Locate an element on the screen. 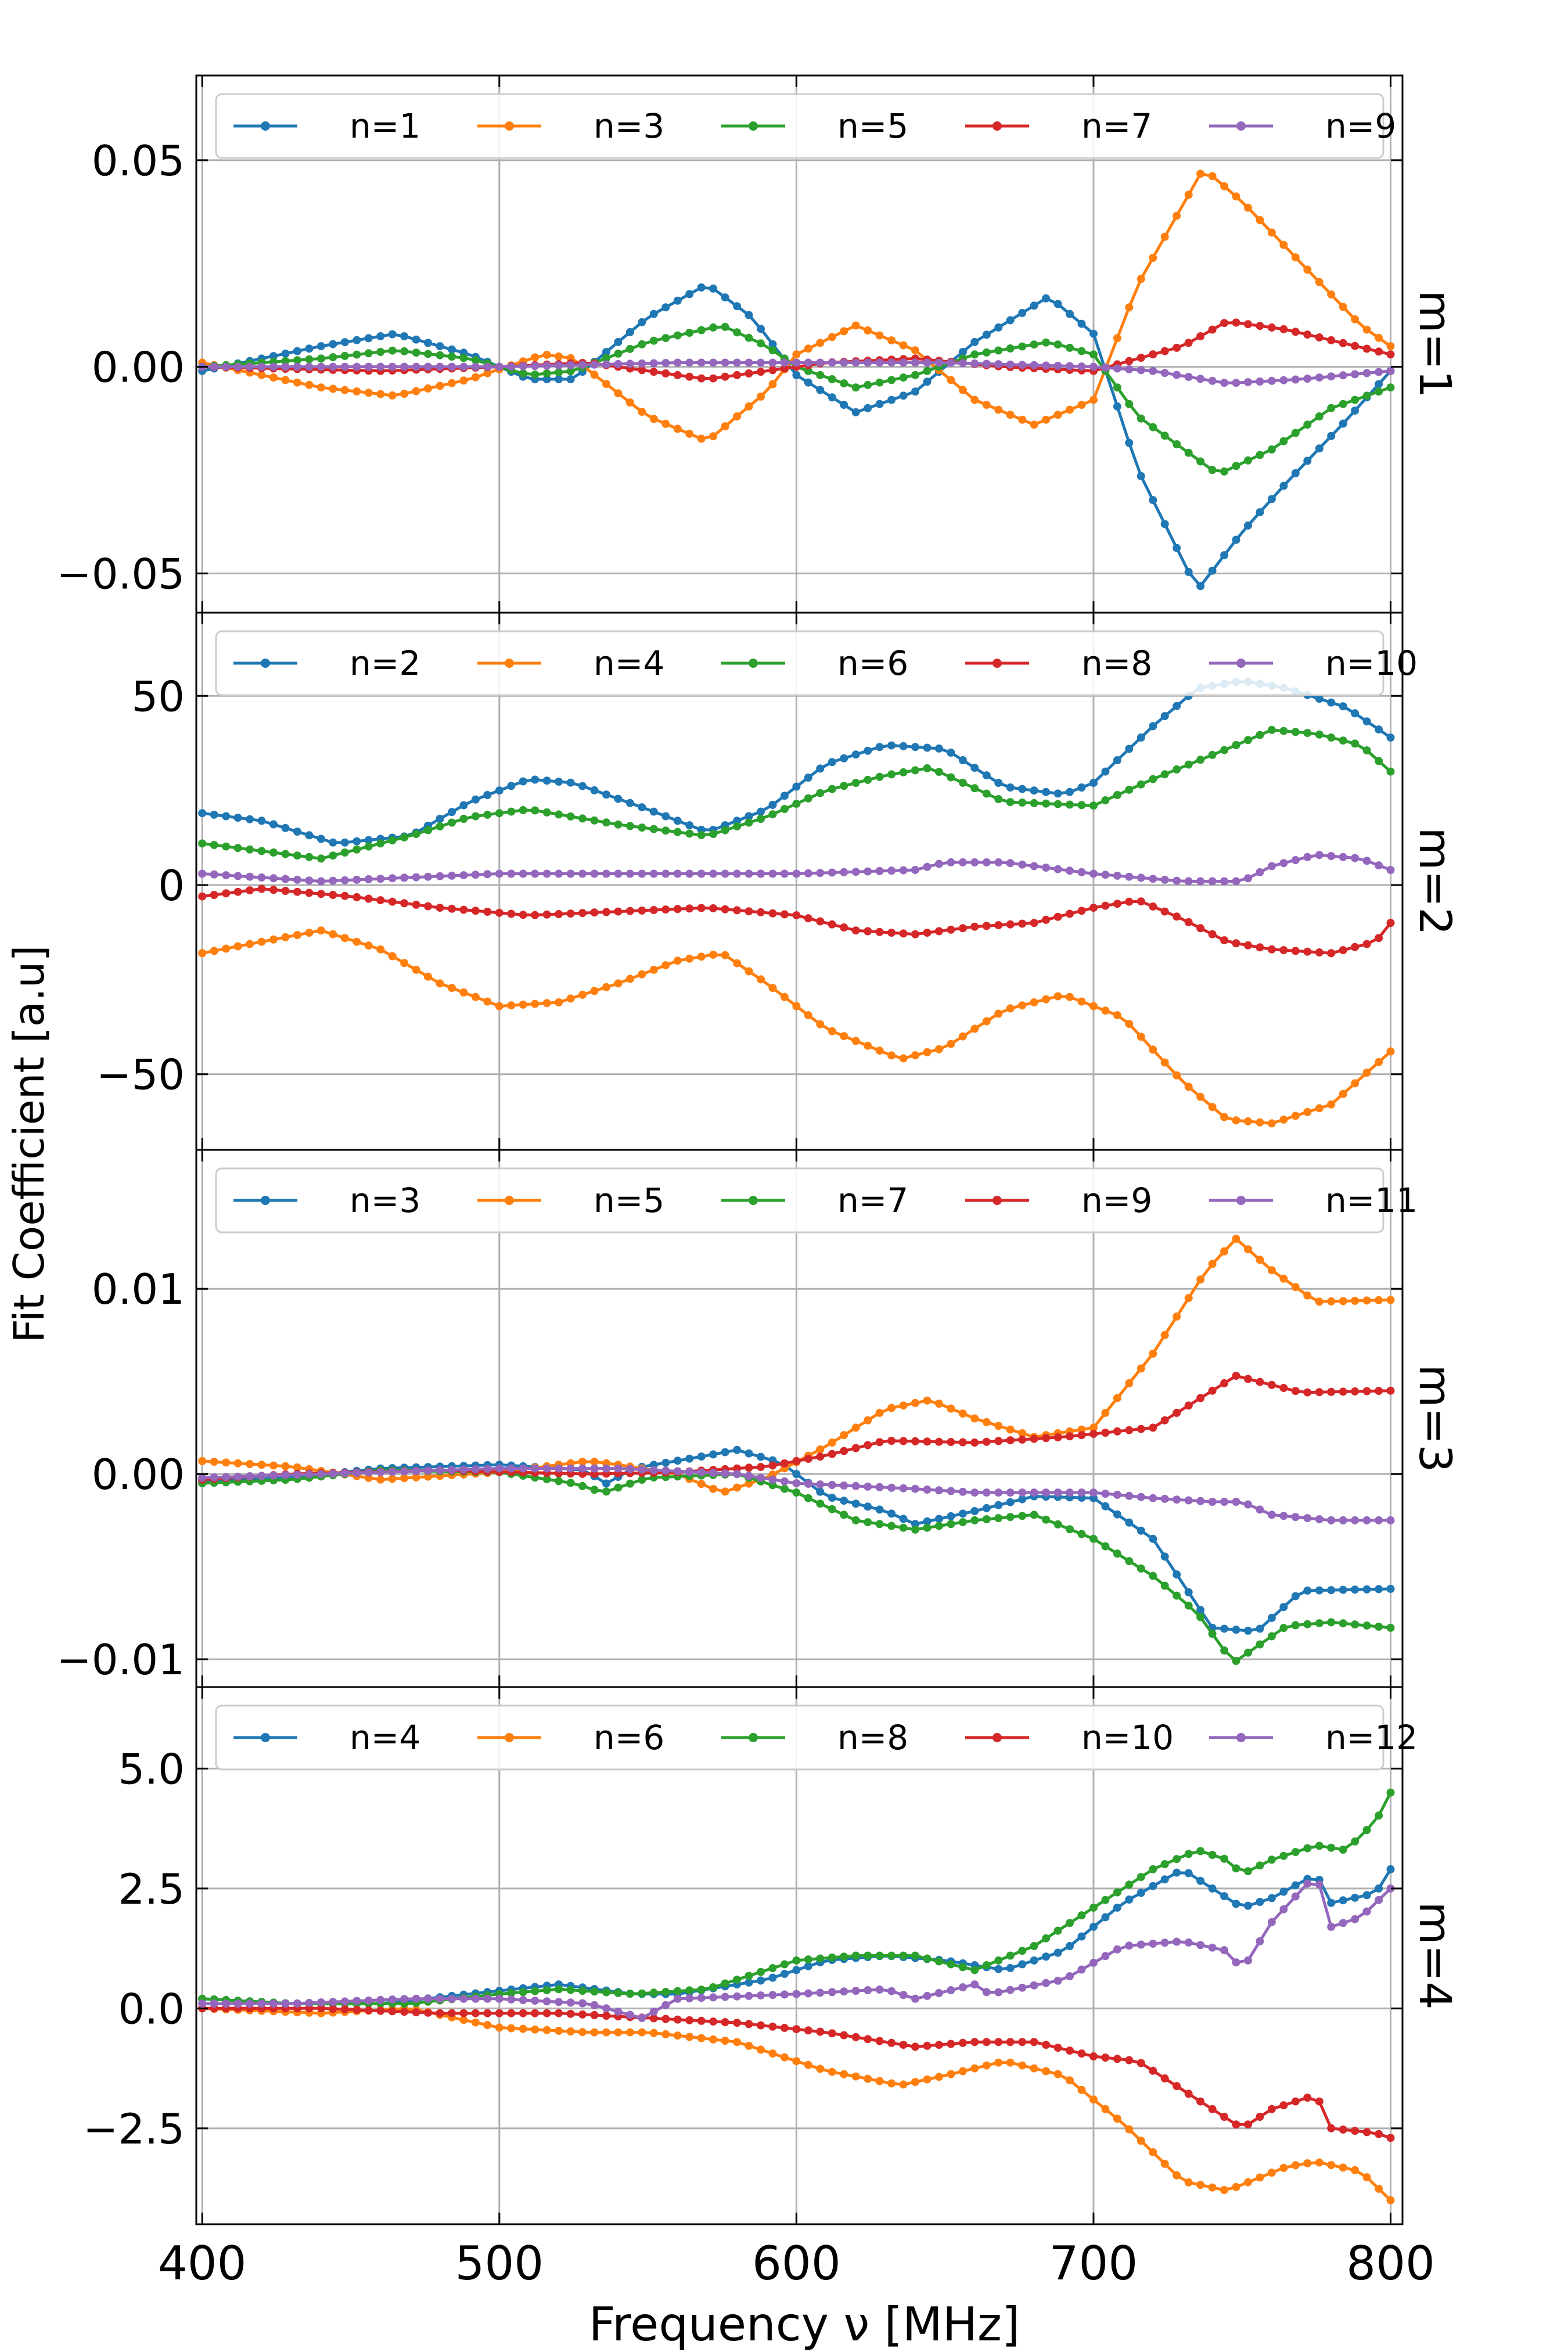 The height and width of the screenshot is (2352, 1568). x-tick-label: 700 is located at coordinates (1093, 2263).